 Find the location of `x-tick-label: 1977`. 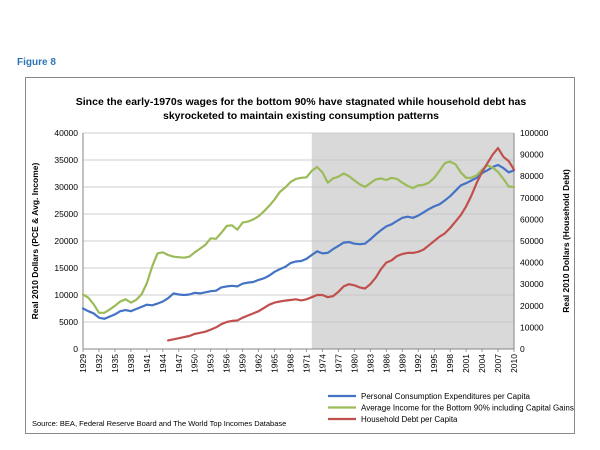

x-tick-label: 1977 is located at coordinates (338, 363).